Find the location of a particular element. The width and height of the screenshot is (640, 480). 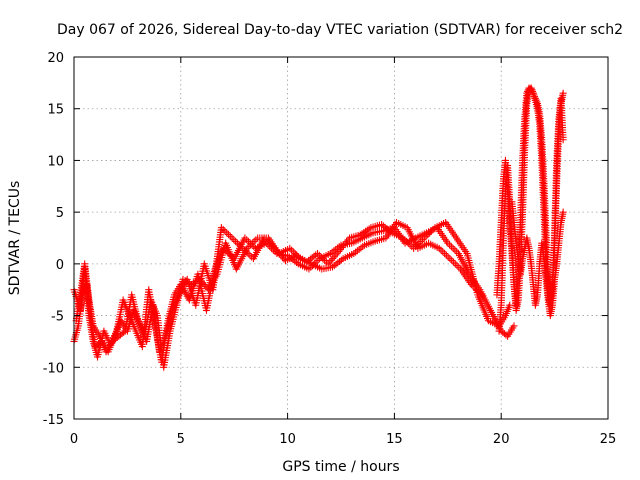

y-axis-label: SDTVAR / TECUs is located at coordinates (15, 238).